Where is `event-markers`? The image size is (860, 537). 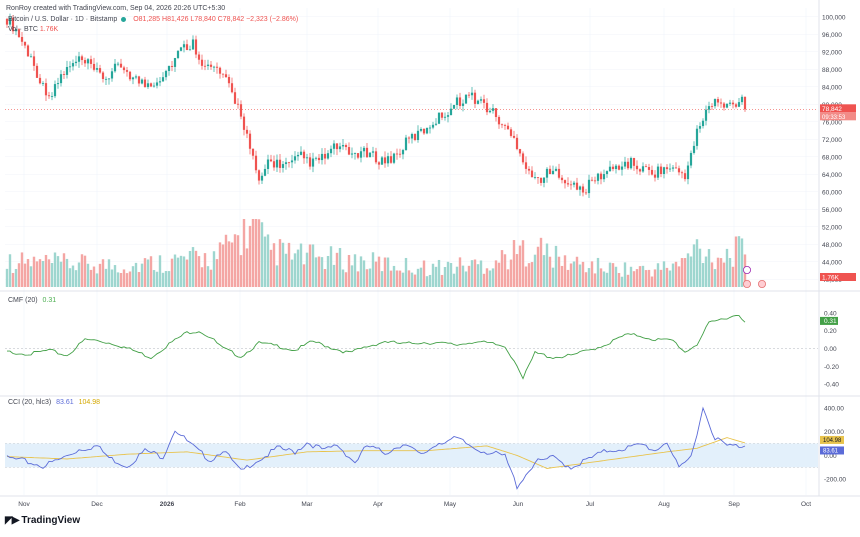 event-markers is located at coordinates (755, 276).